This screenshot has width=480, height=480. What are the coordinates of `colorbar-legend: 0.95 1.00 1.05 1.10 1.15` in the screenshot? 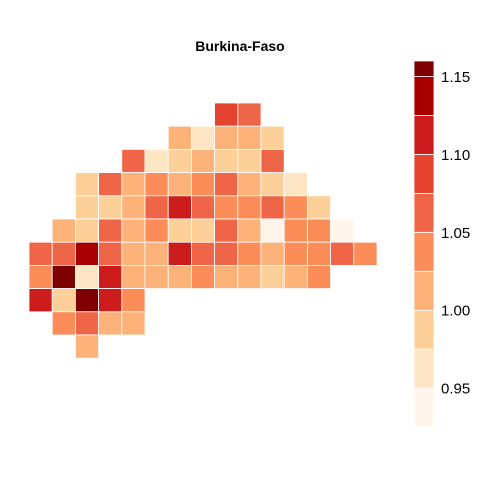 It's located at (441, 244).